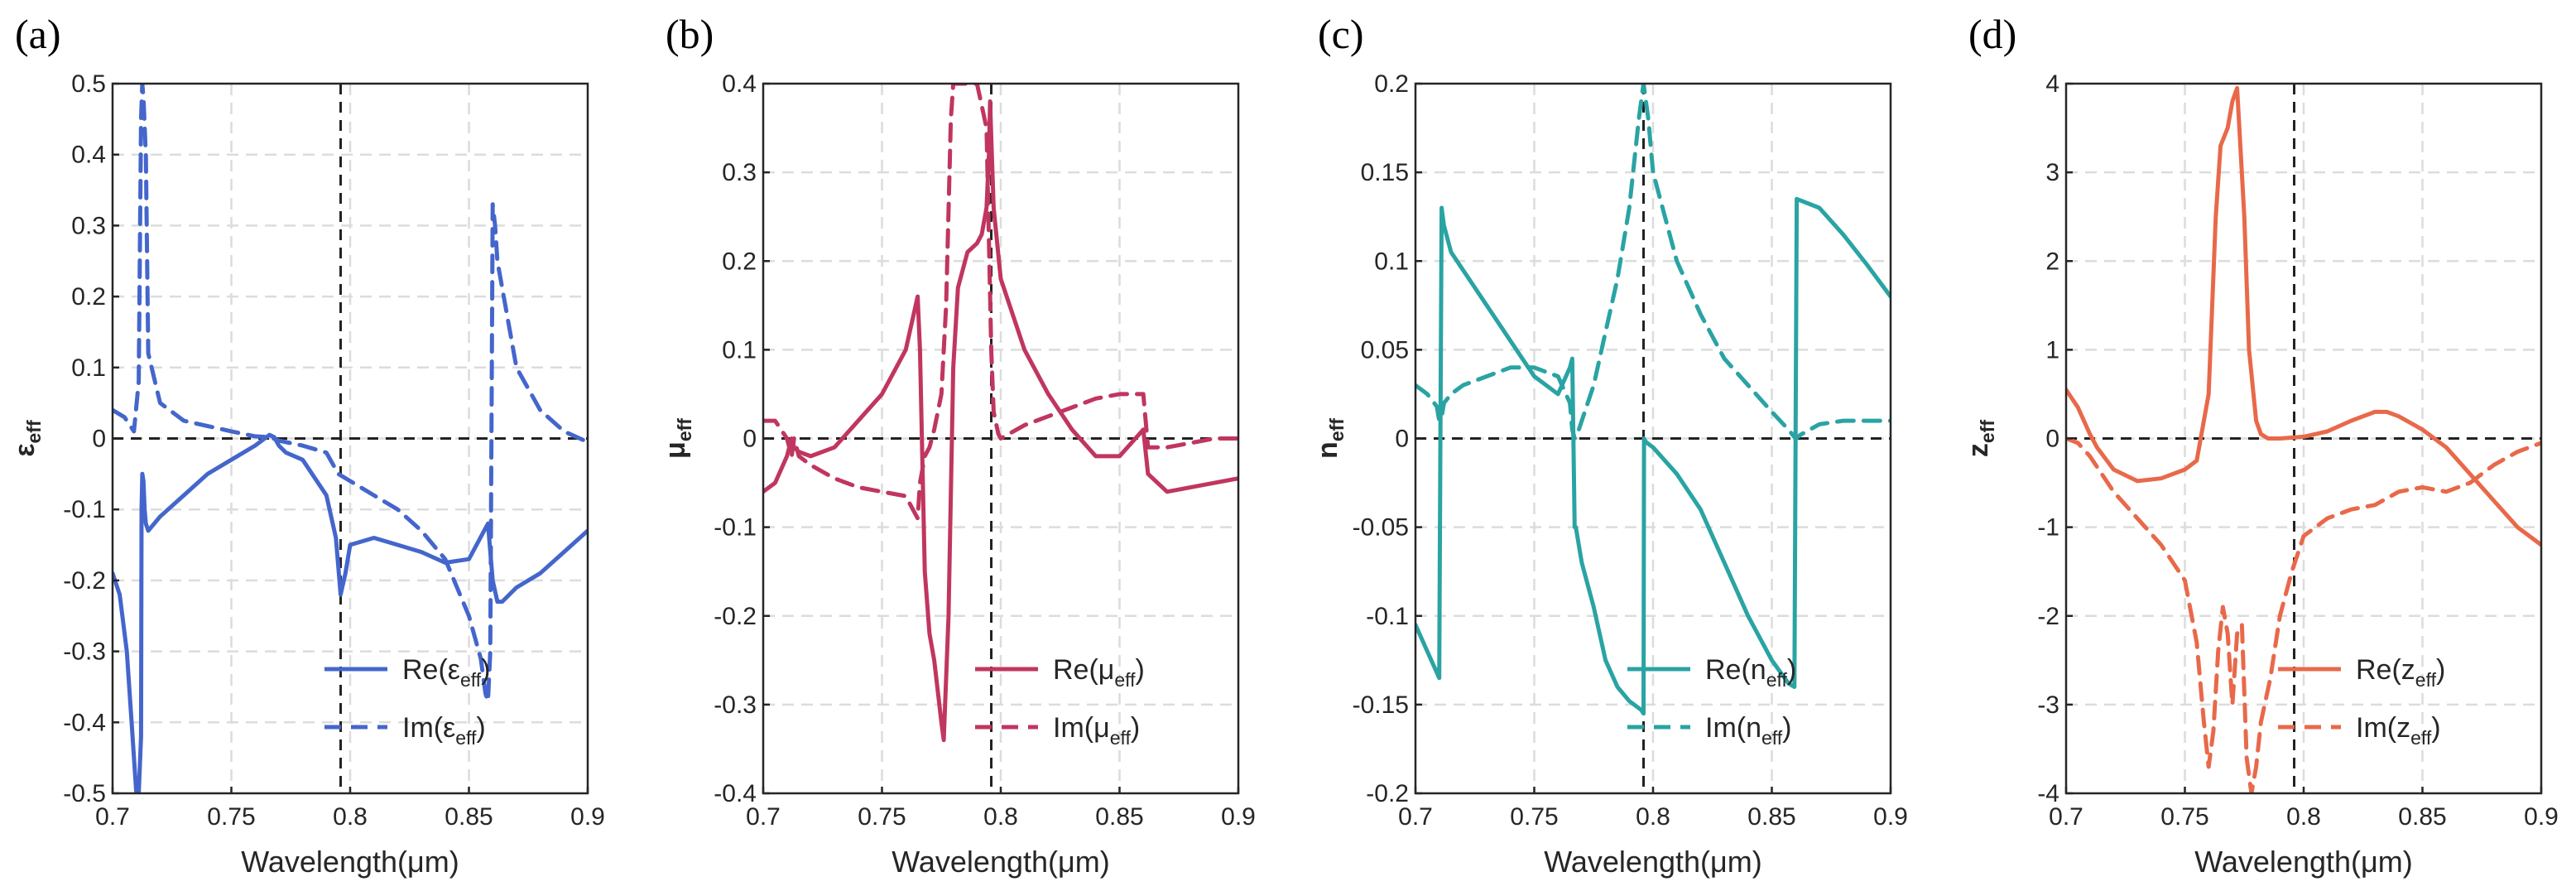 This screenshot has height=896, width=2576. I want to click on y-tick-label: -2, so click(2048, 617).